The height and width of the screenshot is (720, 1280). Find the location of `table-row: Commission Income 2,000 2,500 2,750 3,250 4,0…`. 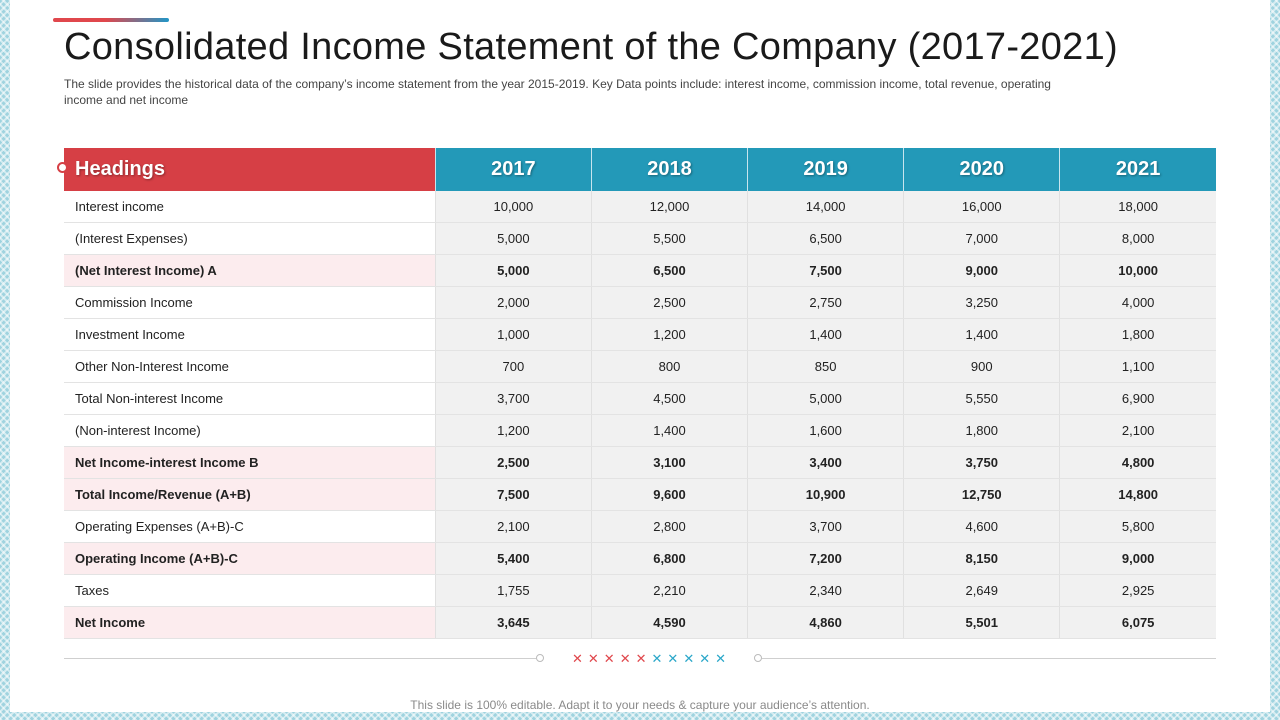

table-row: Commission Income 2,000 2,500 2,750 3,250 4,0… is located at coordinates (640, 302).